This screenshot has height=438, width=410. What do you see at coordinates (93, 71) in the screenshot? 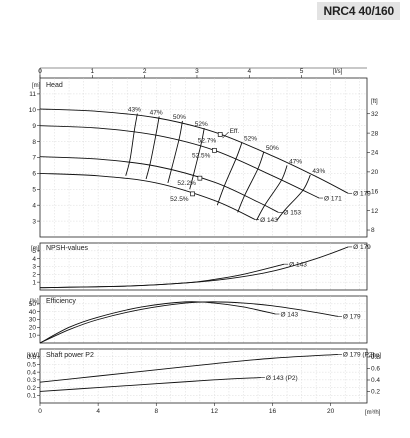
I see `top-axis-tick-label: 1` at bounding box center [93, 71].